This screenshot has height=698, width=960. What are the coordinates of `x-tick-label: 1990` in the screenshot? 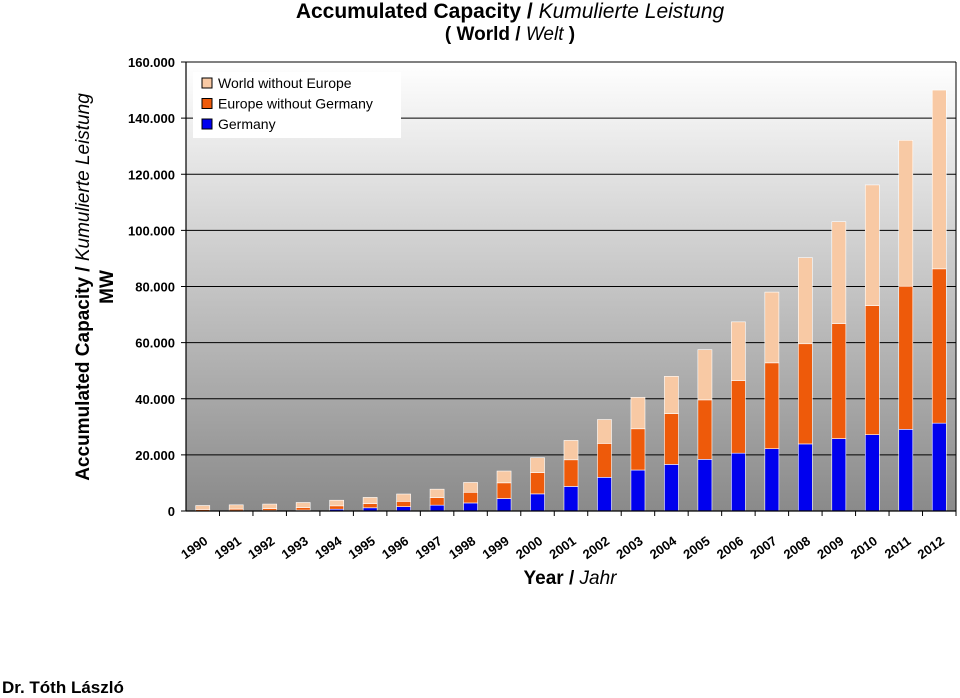 It's located at (194, 547).